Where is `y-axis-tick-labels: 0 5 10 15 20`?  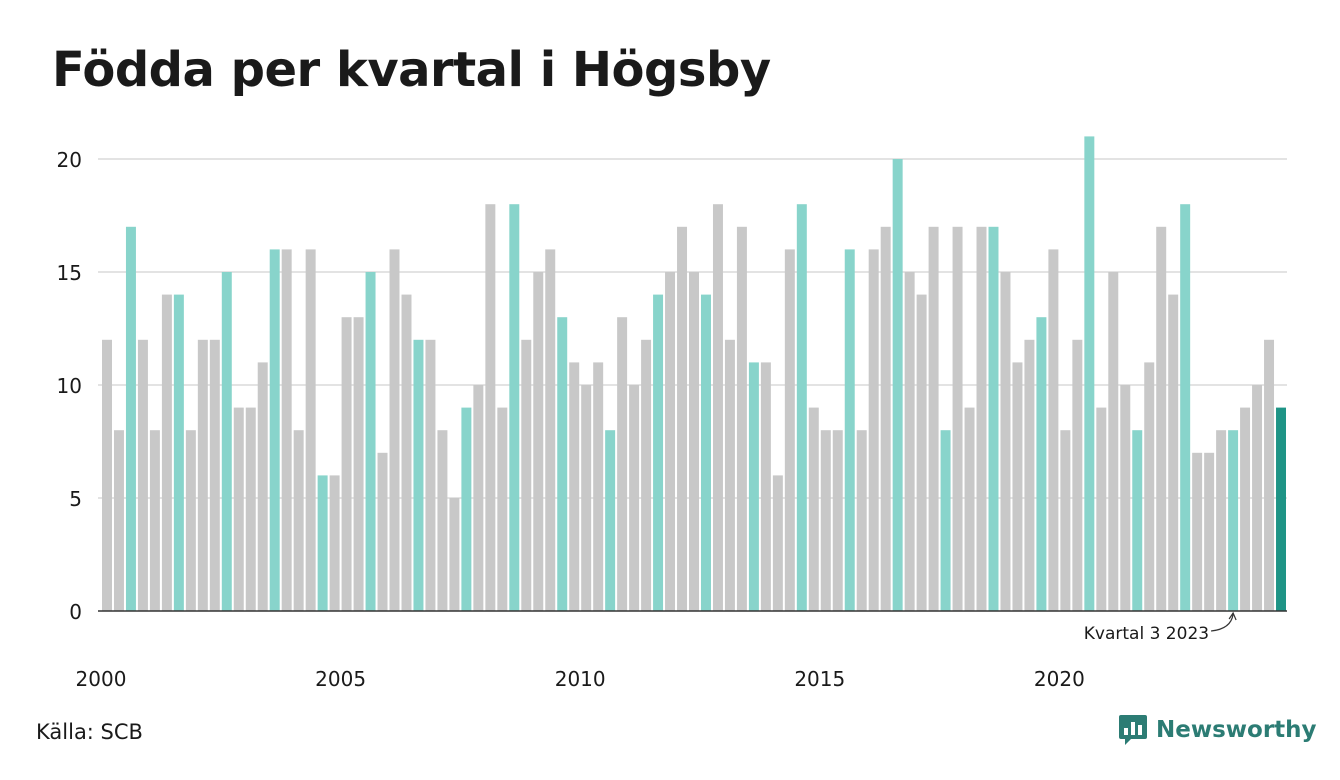
y-axis-tick-labels: 0 5 10 15 20 is located at coordinates (69, 386).